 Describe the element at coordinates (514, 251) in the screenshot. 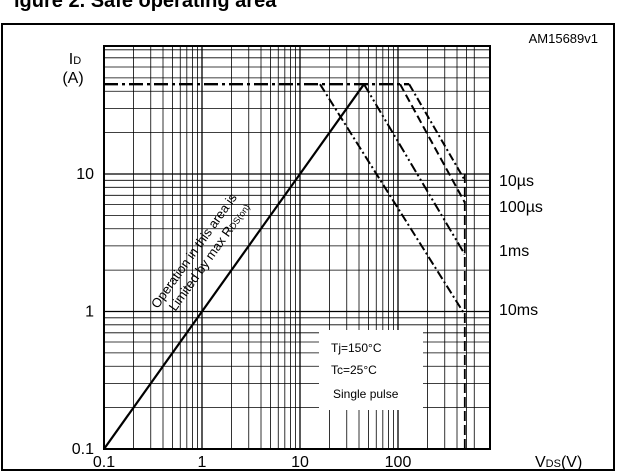

I see `series-label: 1ms` at that location.